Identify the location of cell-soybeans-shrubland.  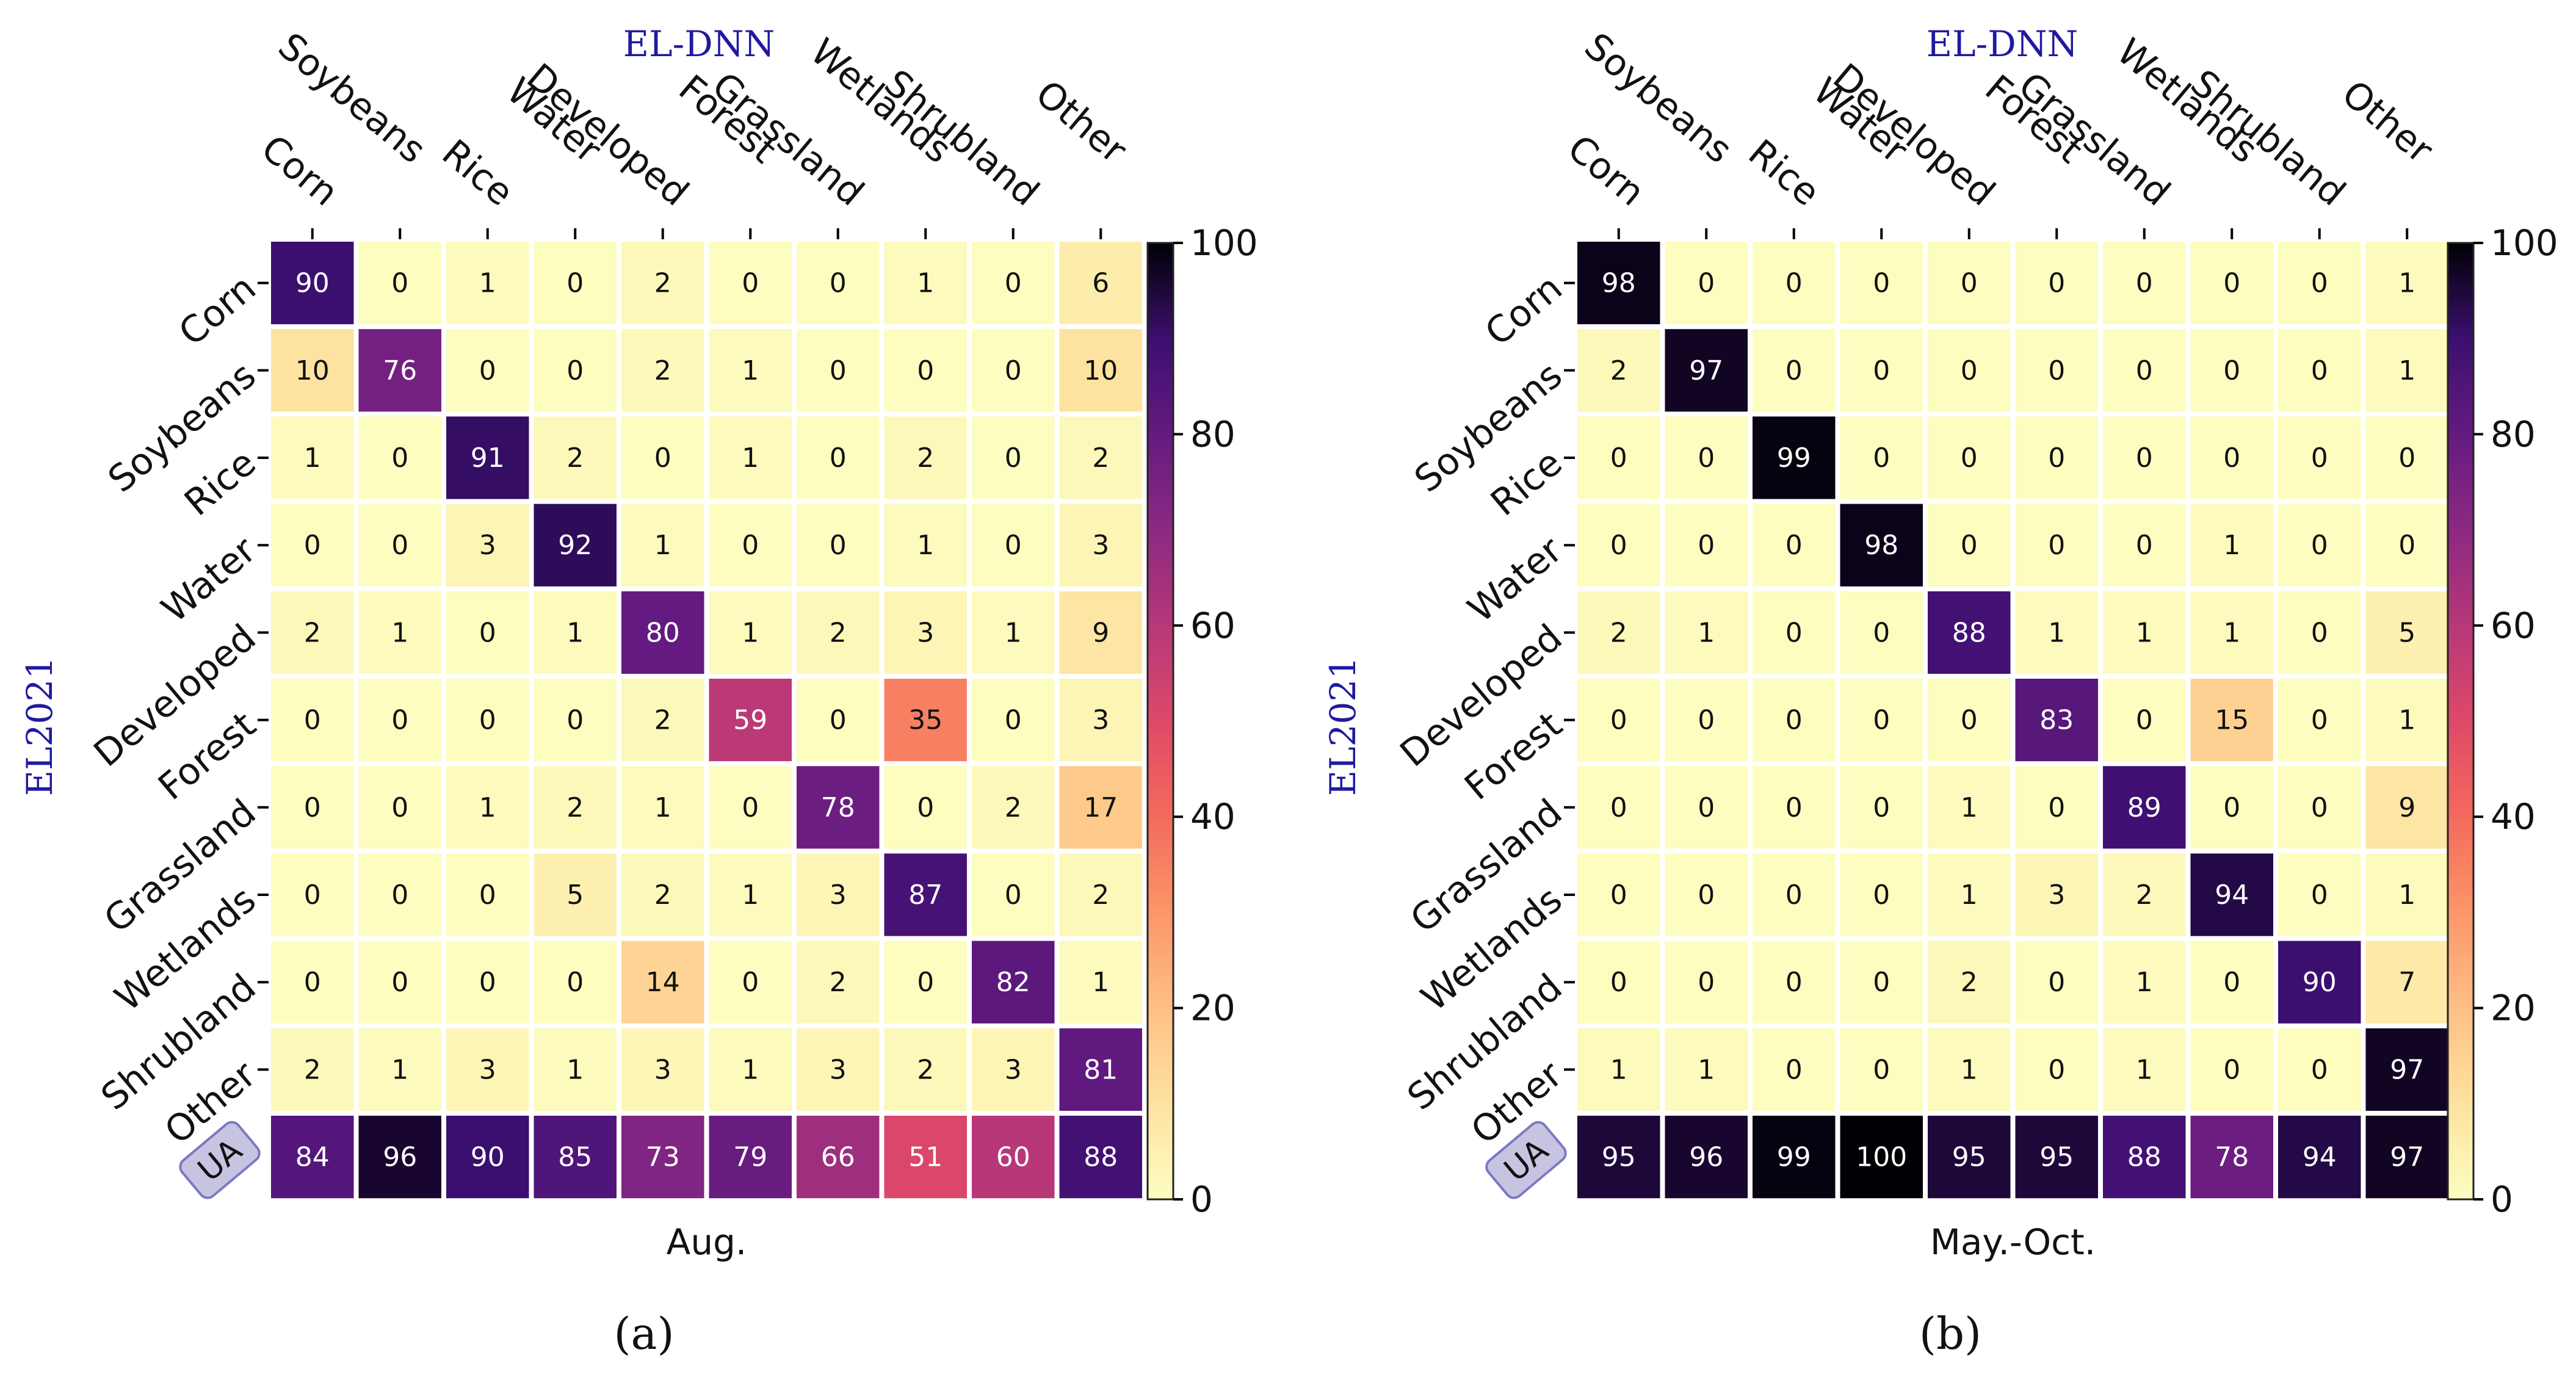
(1013, 370).